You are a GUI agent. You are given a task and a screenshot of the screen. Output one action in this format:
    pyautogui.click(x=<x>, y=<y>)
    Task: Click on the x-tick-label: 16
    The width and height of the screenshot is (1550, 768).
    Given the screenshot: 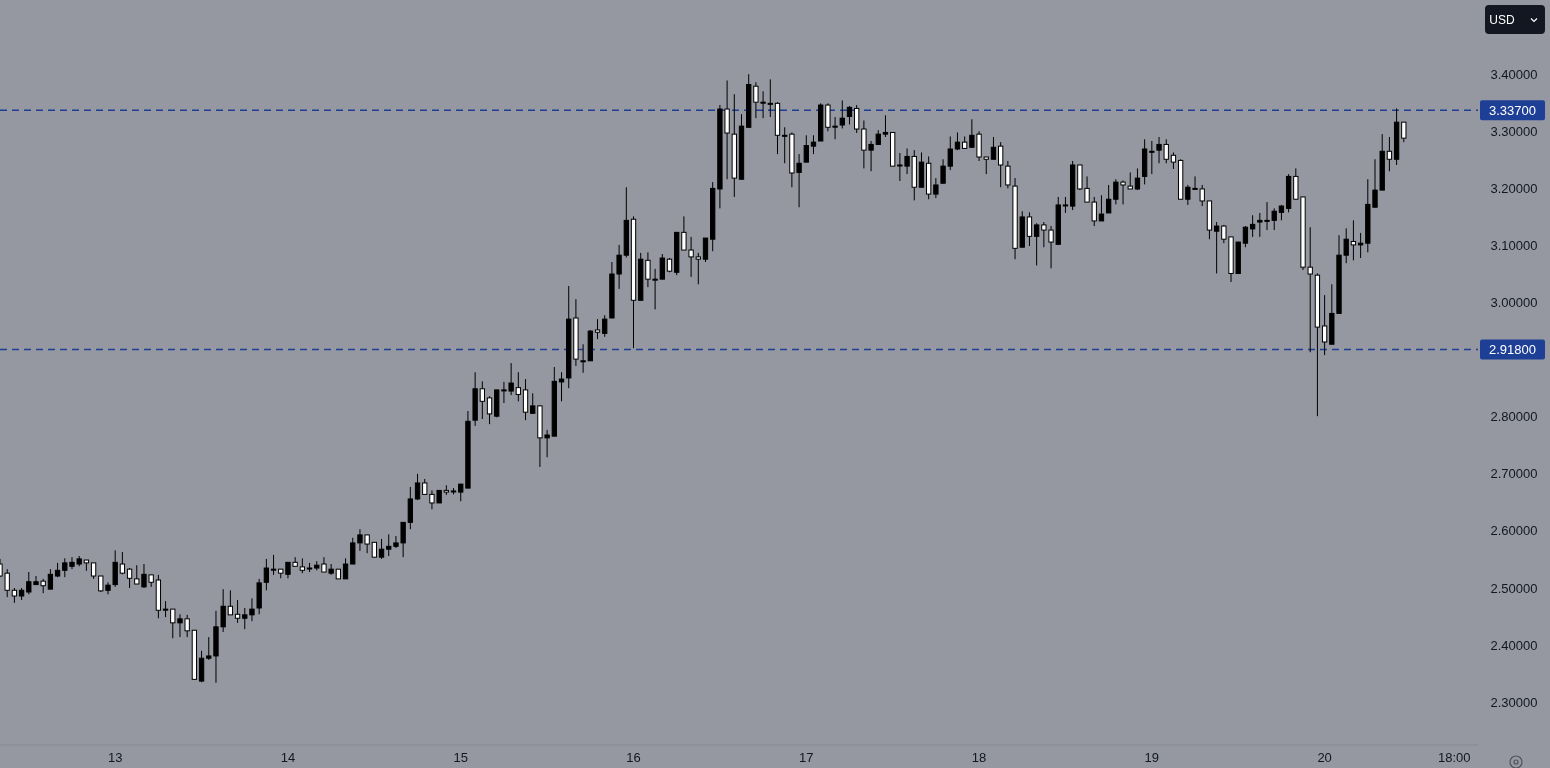 What is the action you would take?
    pyautogui.click(x=633, y=757)
    